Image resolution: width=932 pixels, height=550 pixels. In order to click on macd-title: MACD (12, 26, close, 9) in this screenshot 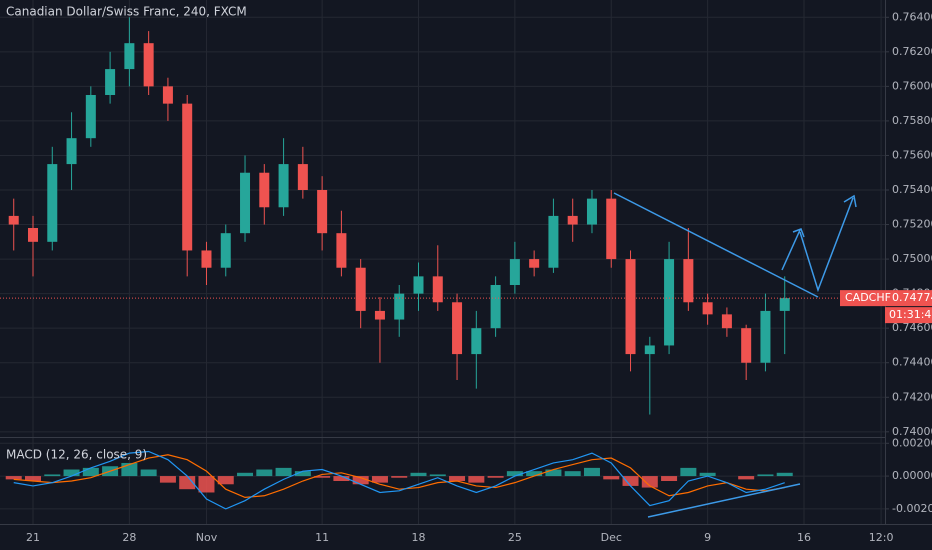, I will do `click(76, 455)`.